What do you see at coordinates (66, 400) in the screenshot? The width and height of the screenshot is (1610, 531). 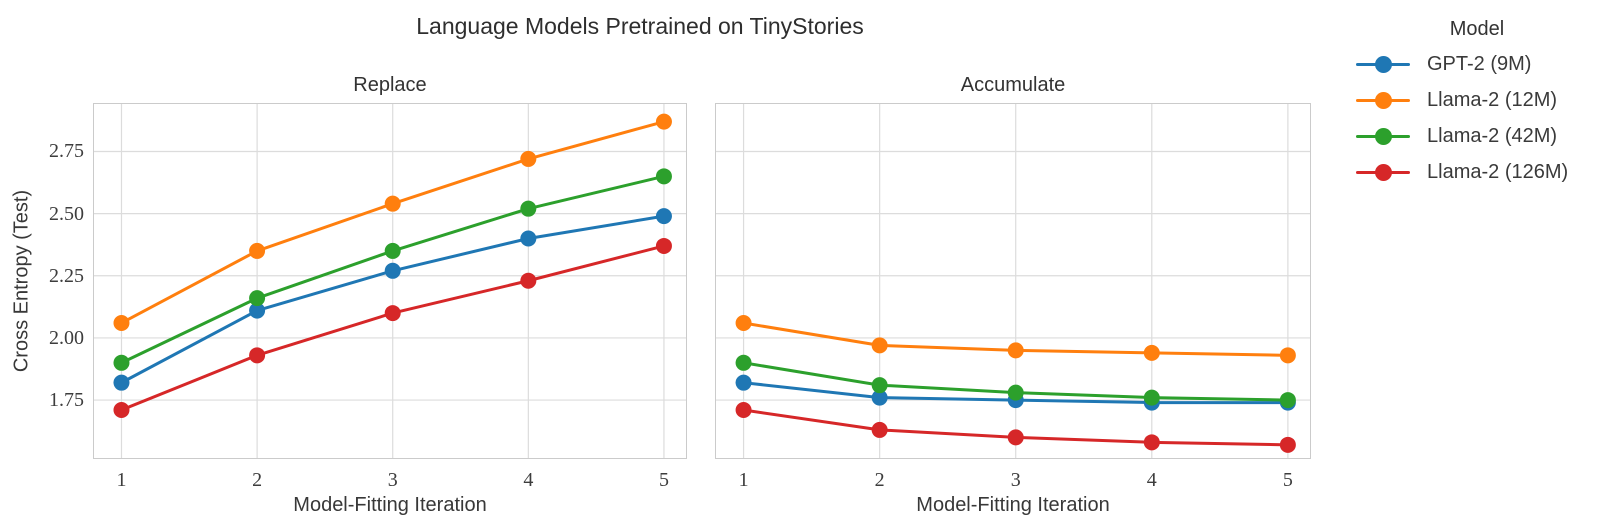 I see `y-tick-label: 1.75` at bounding box center [66, 400].